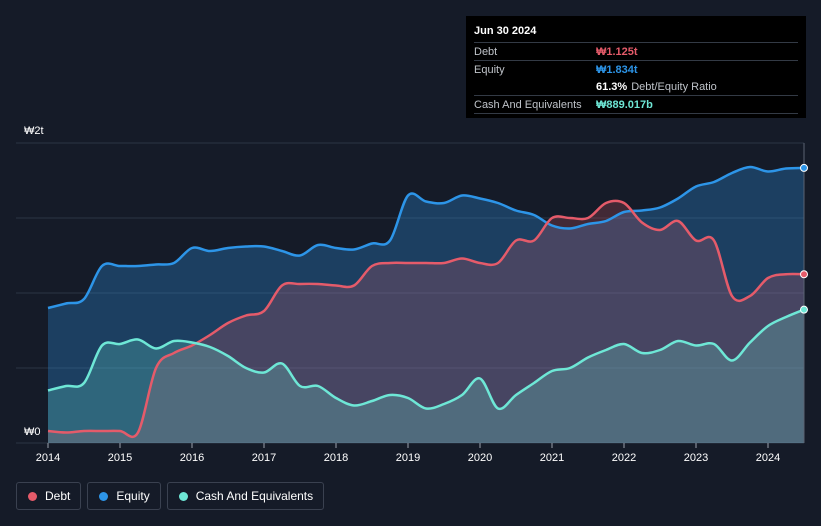 The height and width of the screenshot is (526, 821). Describe the element at coordinates (58, 496) in the screenshot. I see `legend-debt-label: Debt` at that location.